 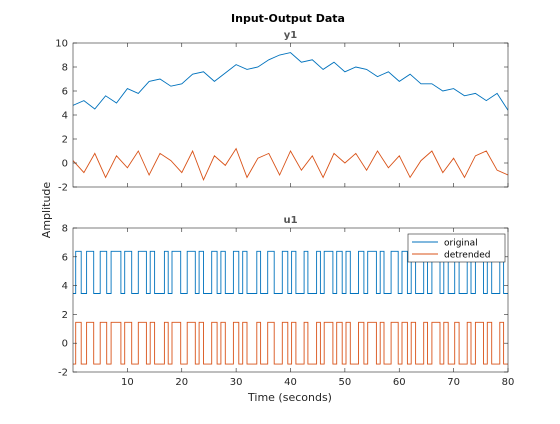 I want to click on u1-series-original, so click(x=290, y=272).